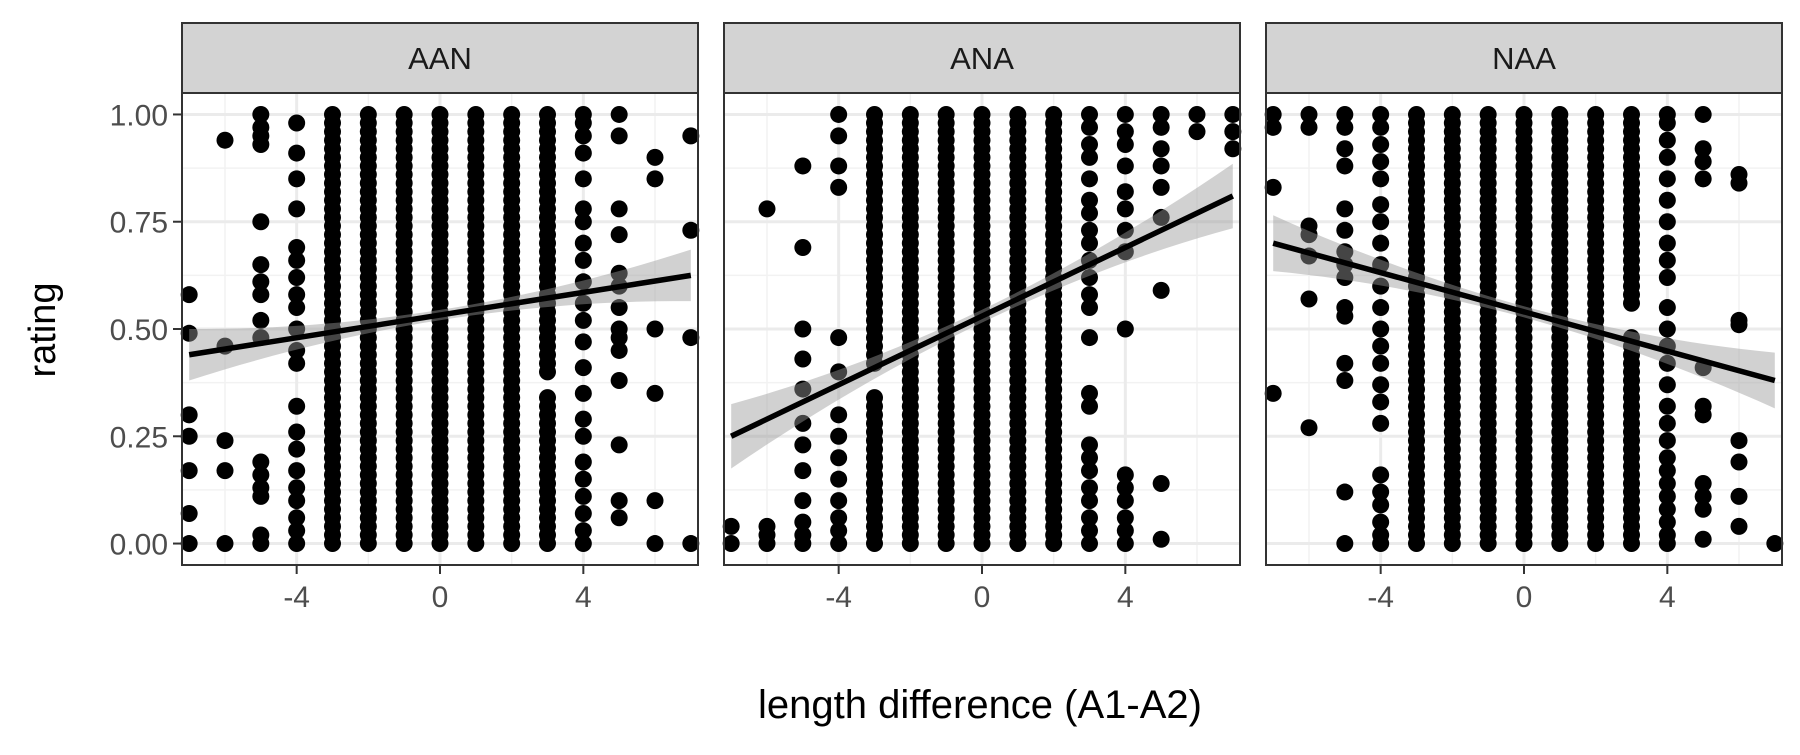 This screenshot has width=1800, height=755. What do you see at coordinates (1524, 58) in the screenshot?
I see `facet-strip` at bounding box center [1524, 58].